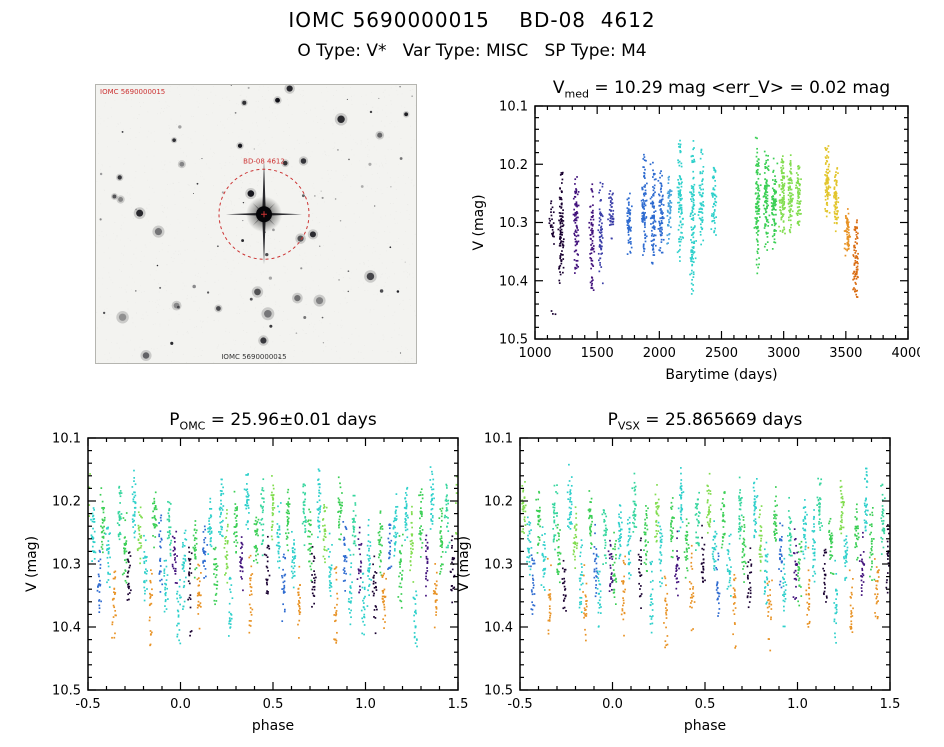 The height and width of the screenshot is (747, 944). What do you see at coordinates (192, 426) in the screenshot?
I see `title-subscript: OMC` at bounding box center [192, 426].